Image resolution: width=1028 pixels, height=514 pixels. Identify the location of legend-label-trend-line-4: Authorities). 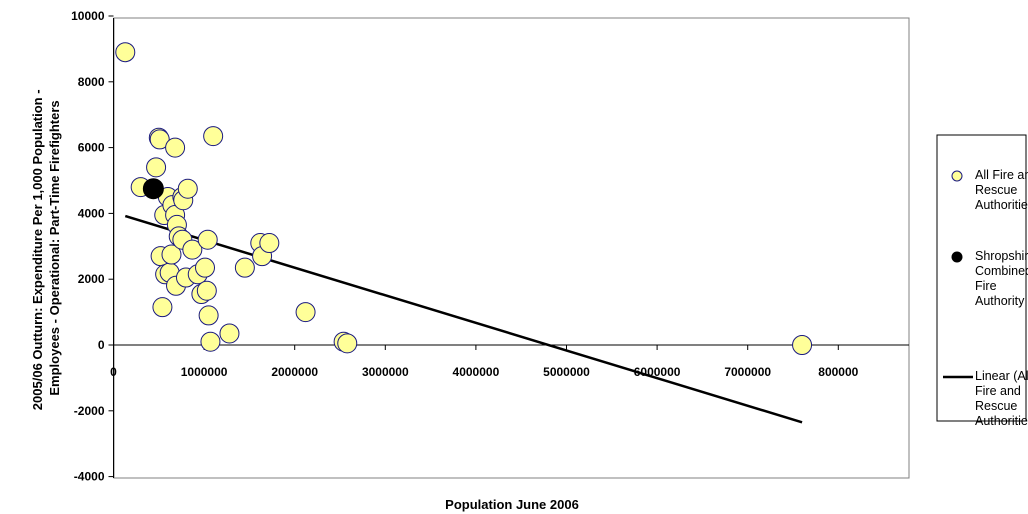
(1001, 421).